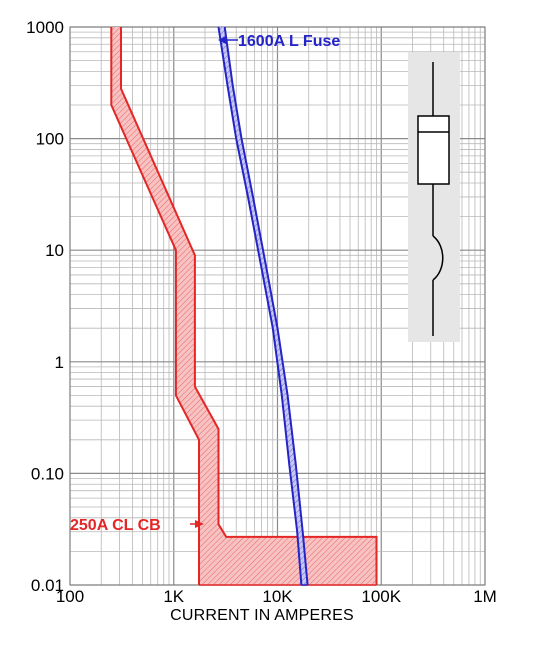 The image size is (537, 648). What do you see at coordinates (173, 596) in the screenshot?
I see `x-tick-label: 1K` at bounding box center [173, 596].